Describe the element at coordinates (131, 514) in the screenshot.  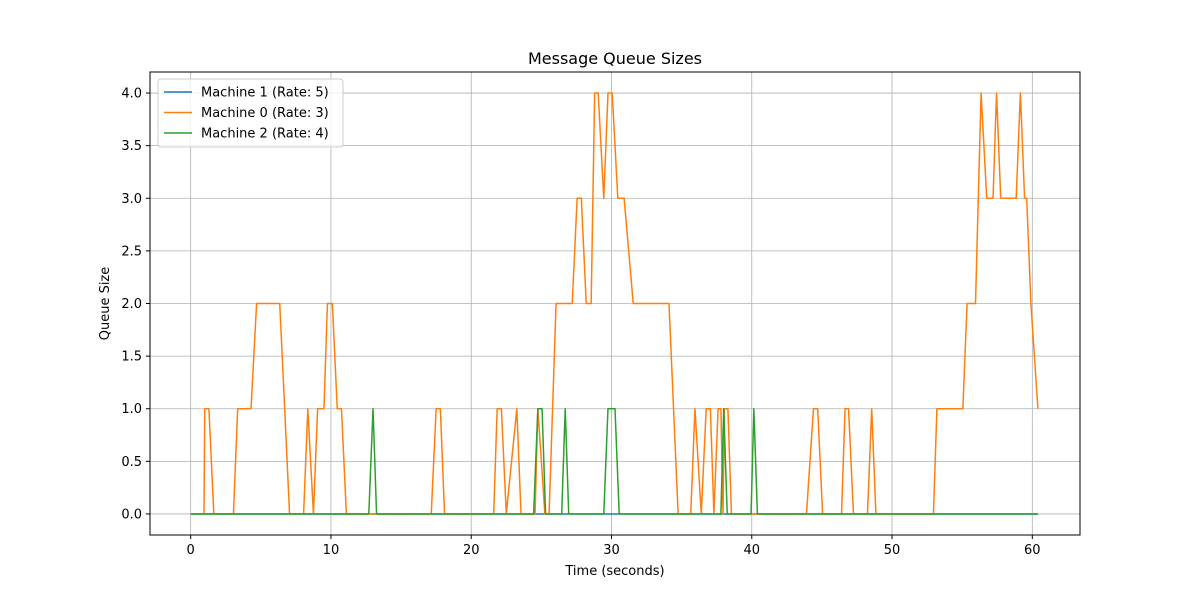
I see `y-tick-label: 0.0` at that location.